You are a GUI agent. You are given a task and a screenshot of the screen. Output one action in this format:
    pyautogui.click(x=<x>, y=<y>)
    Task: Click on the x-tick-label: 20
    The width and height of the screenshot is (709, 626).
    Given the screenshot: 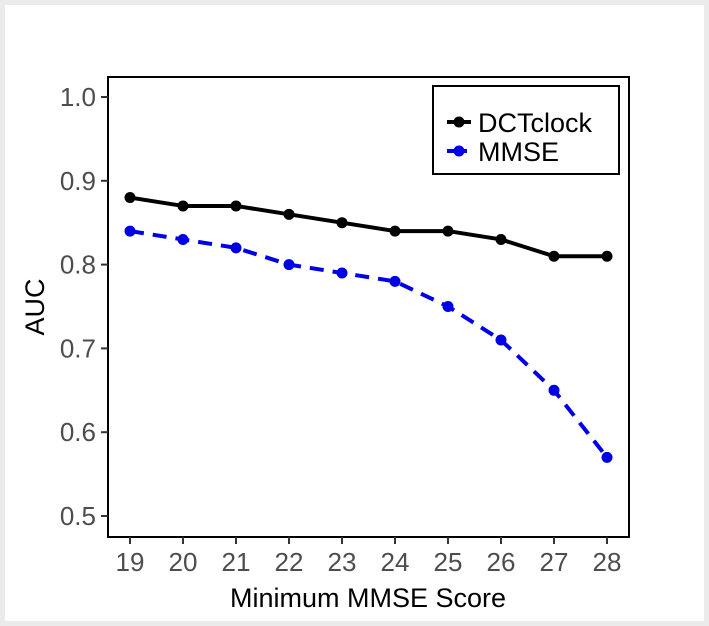 What is the action you would take?
    pyautogui.click(x=183, y=562)
    